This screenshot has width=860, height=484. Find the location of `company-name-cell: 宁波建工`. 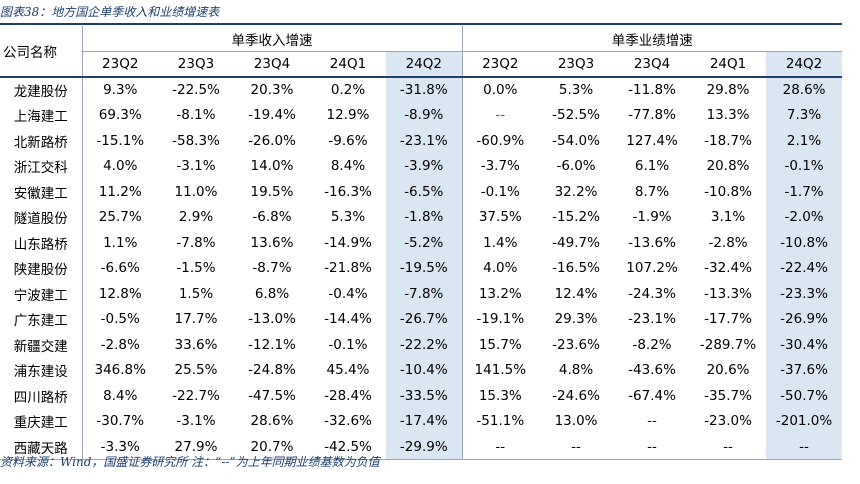

company-name-cell: 宁波建工 is located at coordinates (41, 294).